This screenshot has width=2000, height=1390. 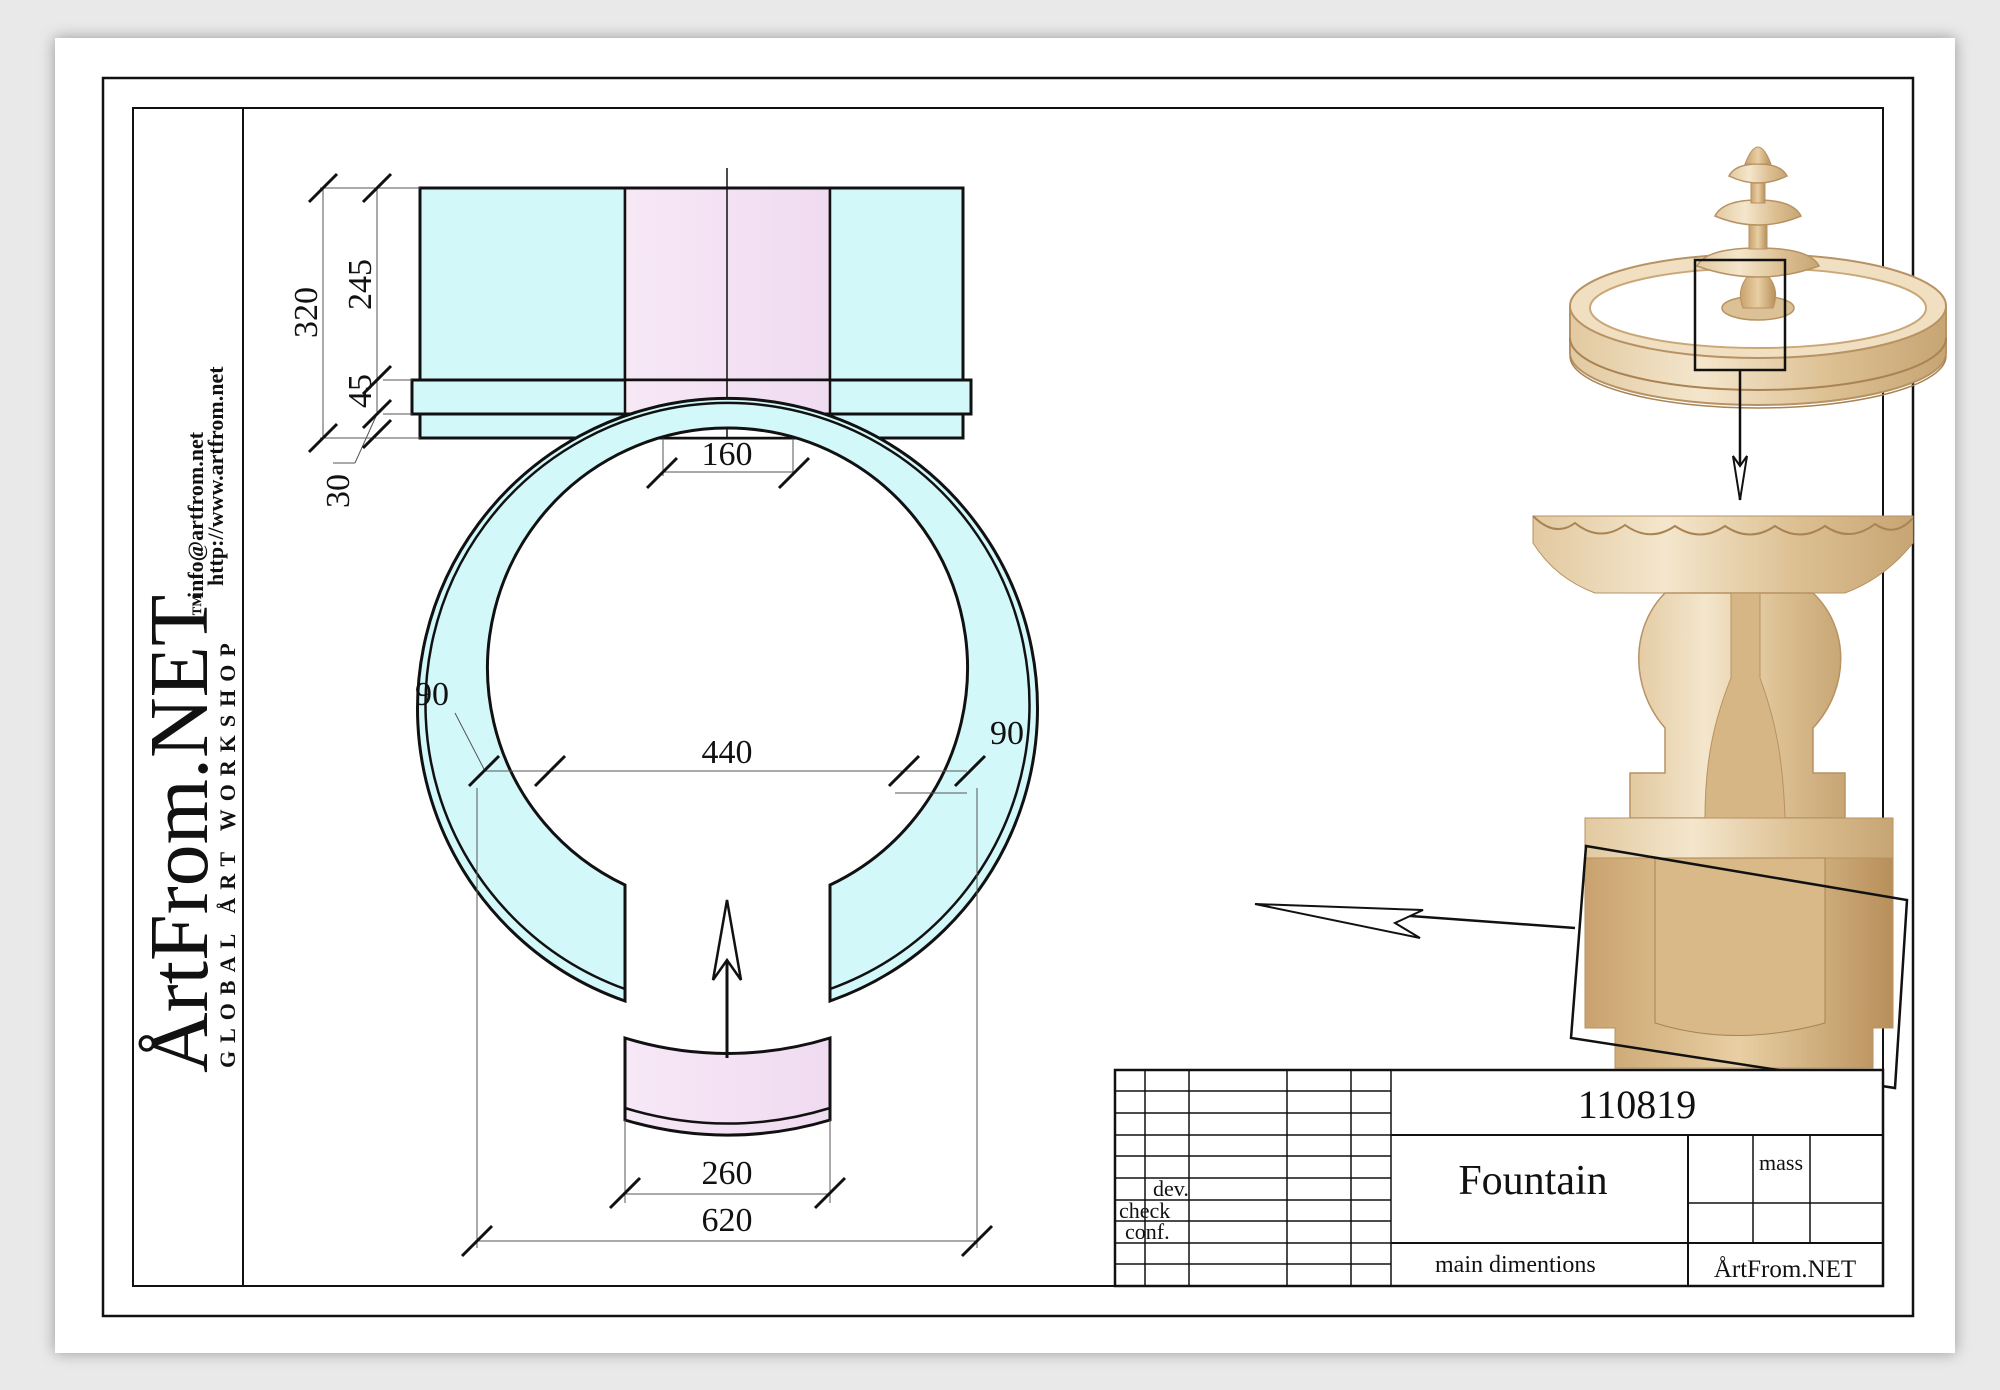 I want to click on dim-outer-diameter: 620, so click(x=727, y=1220).